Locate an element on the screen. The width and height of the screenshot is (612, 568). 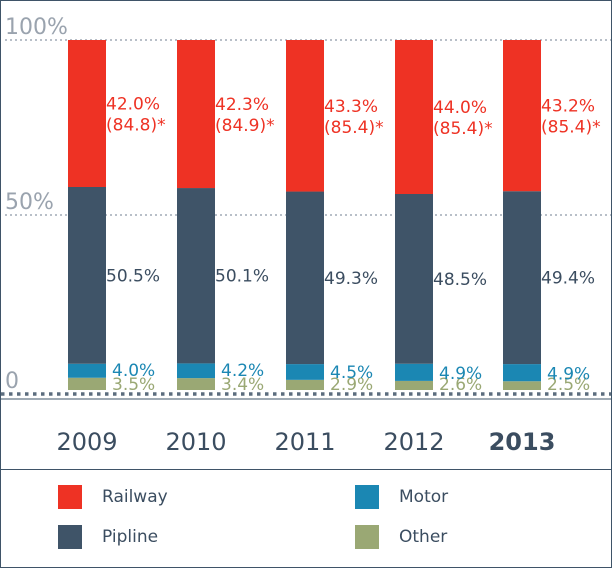
bar-segment-pipline-2009 is located at coordinates (87, 275).